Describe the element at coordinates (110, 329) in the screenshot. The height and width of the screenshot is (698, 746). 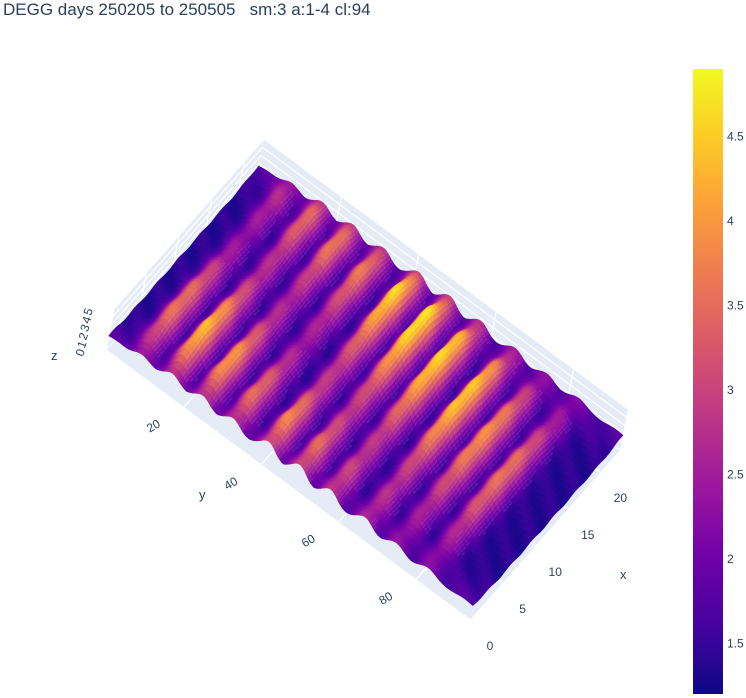
I see `x-gridline` at that location.